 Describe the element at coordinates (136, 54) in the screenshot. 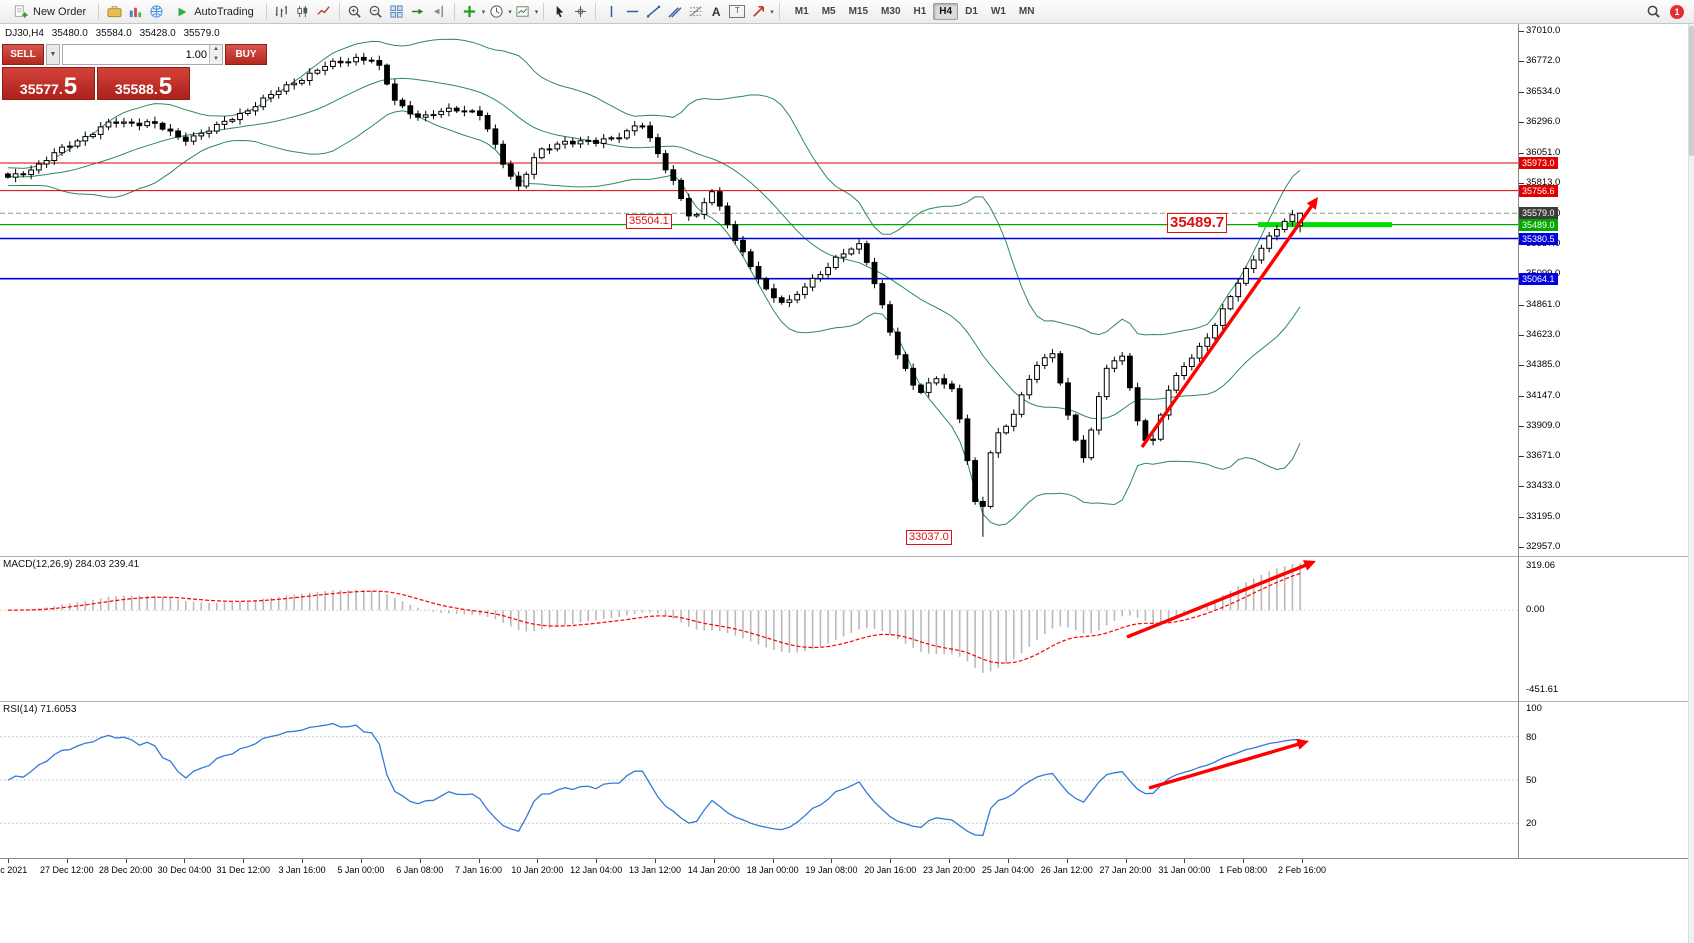

I see `volume-input` at that location.